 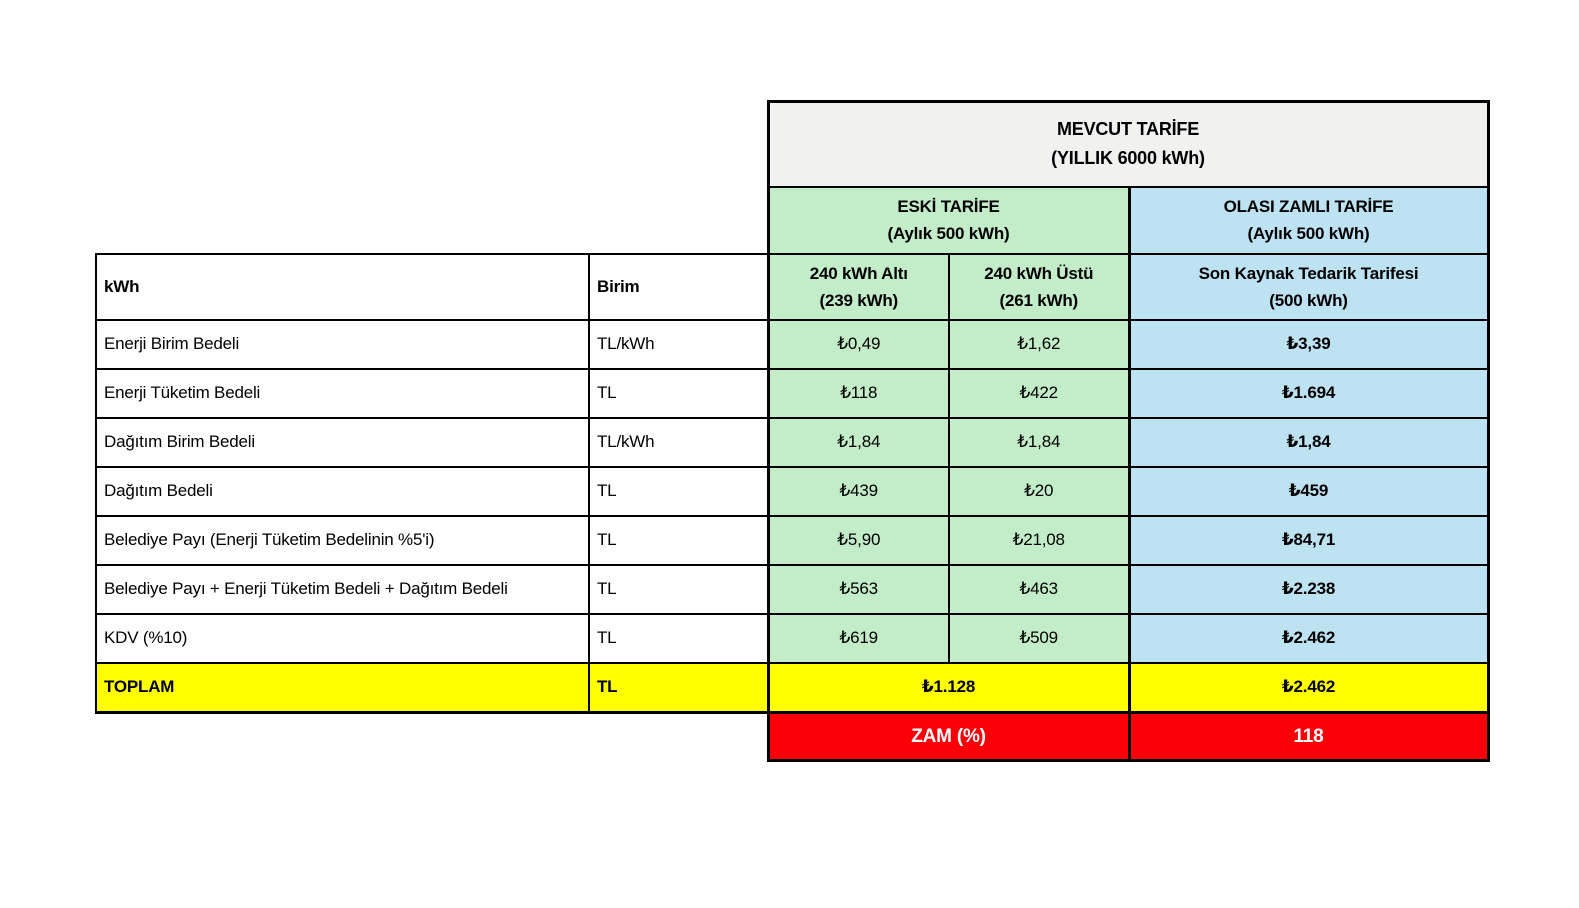 I want to click on eski-tarife-header: ESKİ TARİFE (Aylık 500 kWh), so click(x=948, y=220).